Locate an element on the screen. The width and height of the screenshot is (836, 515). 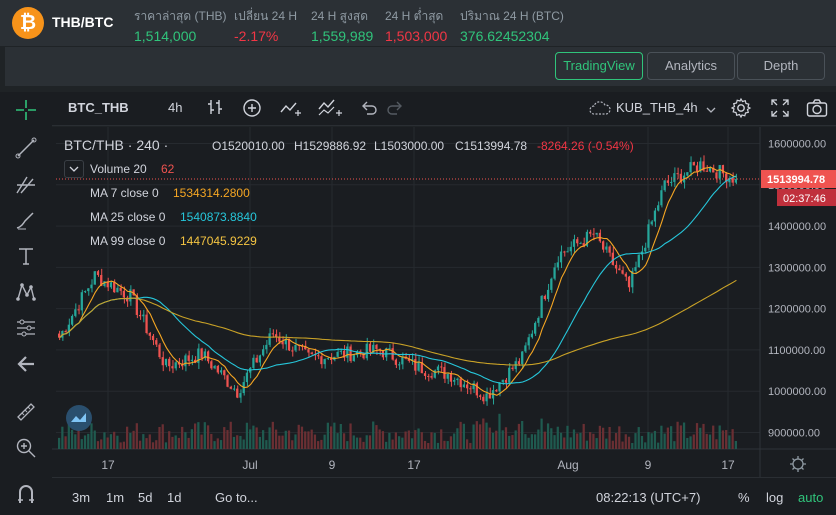
arrow-left-icon is located at coordinates (26, 364).